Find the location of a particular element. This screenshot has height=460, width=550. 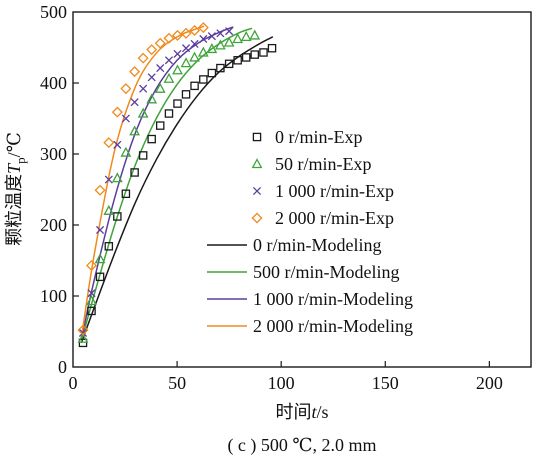

legend-label: 0 r/min-Modeling is located at coordinates (317, 245).